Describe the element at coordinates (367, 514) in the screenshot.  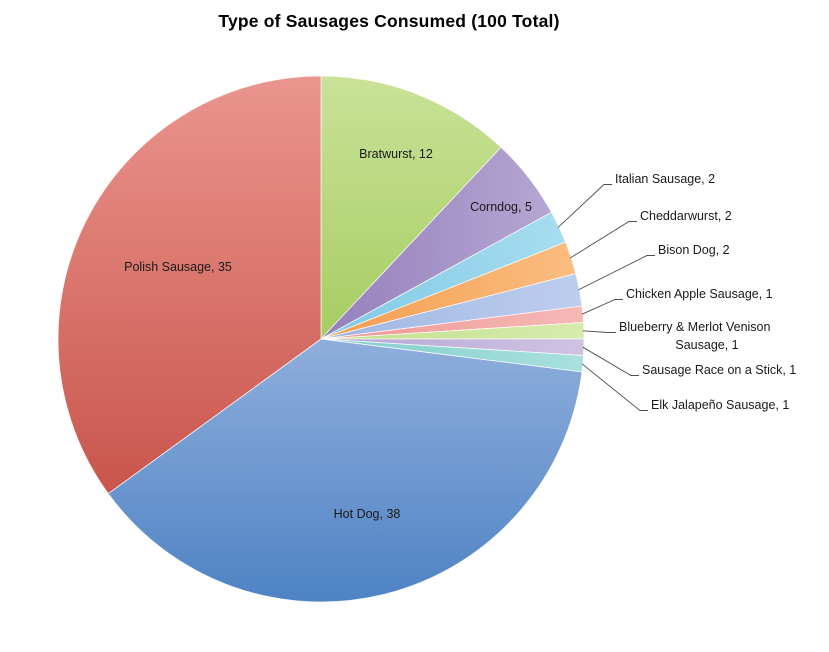
I see `slice-label-hot-dog: Hot Dog, 38` at that location.